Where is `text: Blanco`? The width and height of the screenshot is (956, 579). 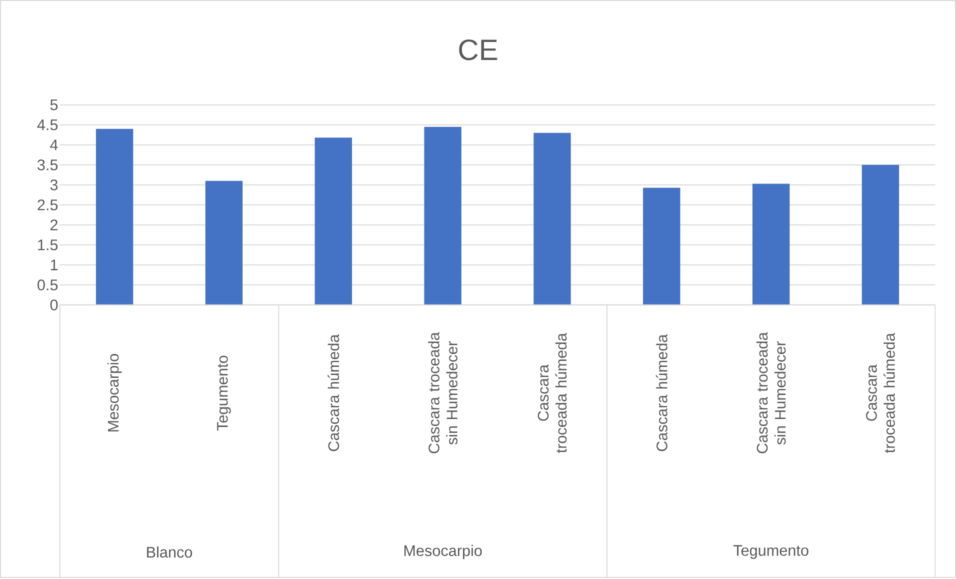
text: Blanco is located at coordinates (169, 552).